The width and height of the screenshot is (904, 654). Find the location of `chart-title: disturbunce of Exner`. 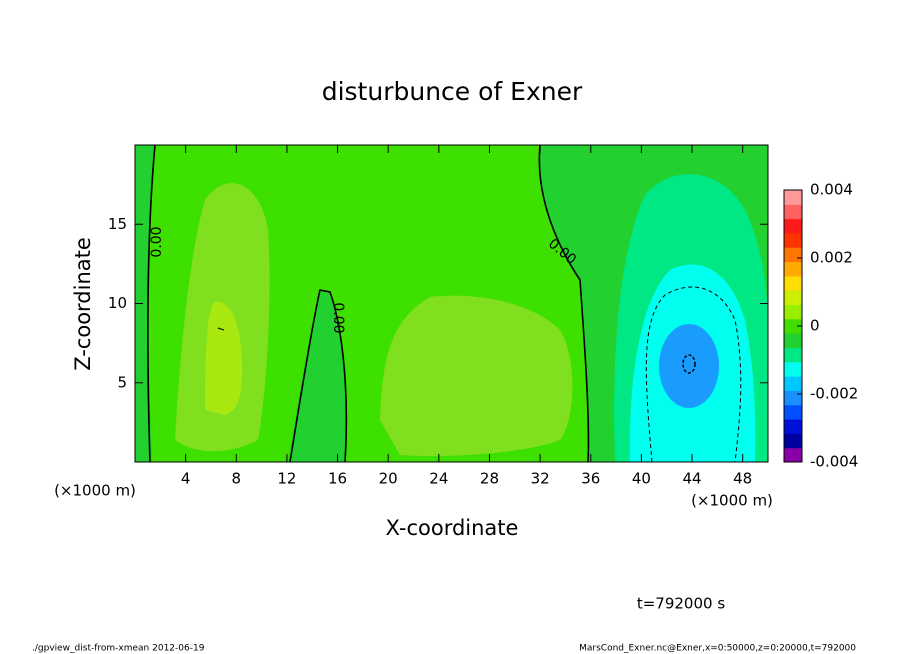

chart-title: disturbunce of Exner is located at coordinates (452, 91).